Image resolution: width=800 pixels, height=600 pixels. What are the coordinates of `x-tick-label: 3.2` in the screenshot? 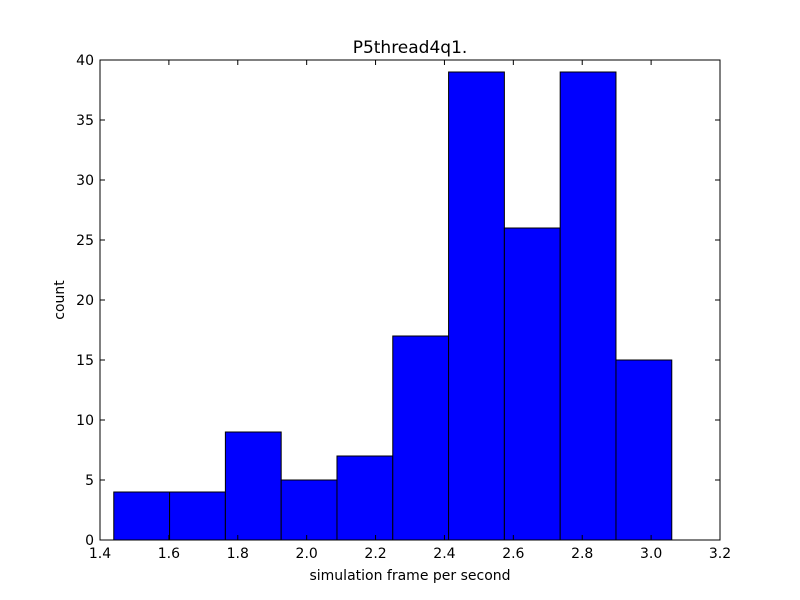 It's located at (720, 554).